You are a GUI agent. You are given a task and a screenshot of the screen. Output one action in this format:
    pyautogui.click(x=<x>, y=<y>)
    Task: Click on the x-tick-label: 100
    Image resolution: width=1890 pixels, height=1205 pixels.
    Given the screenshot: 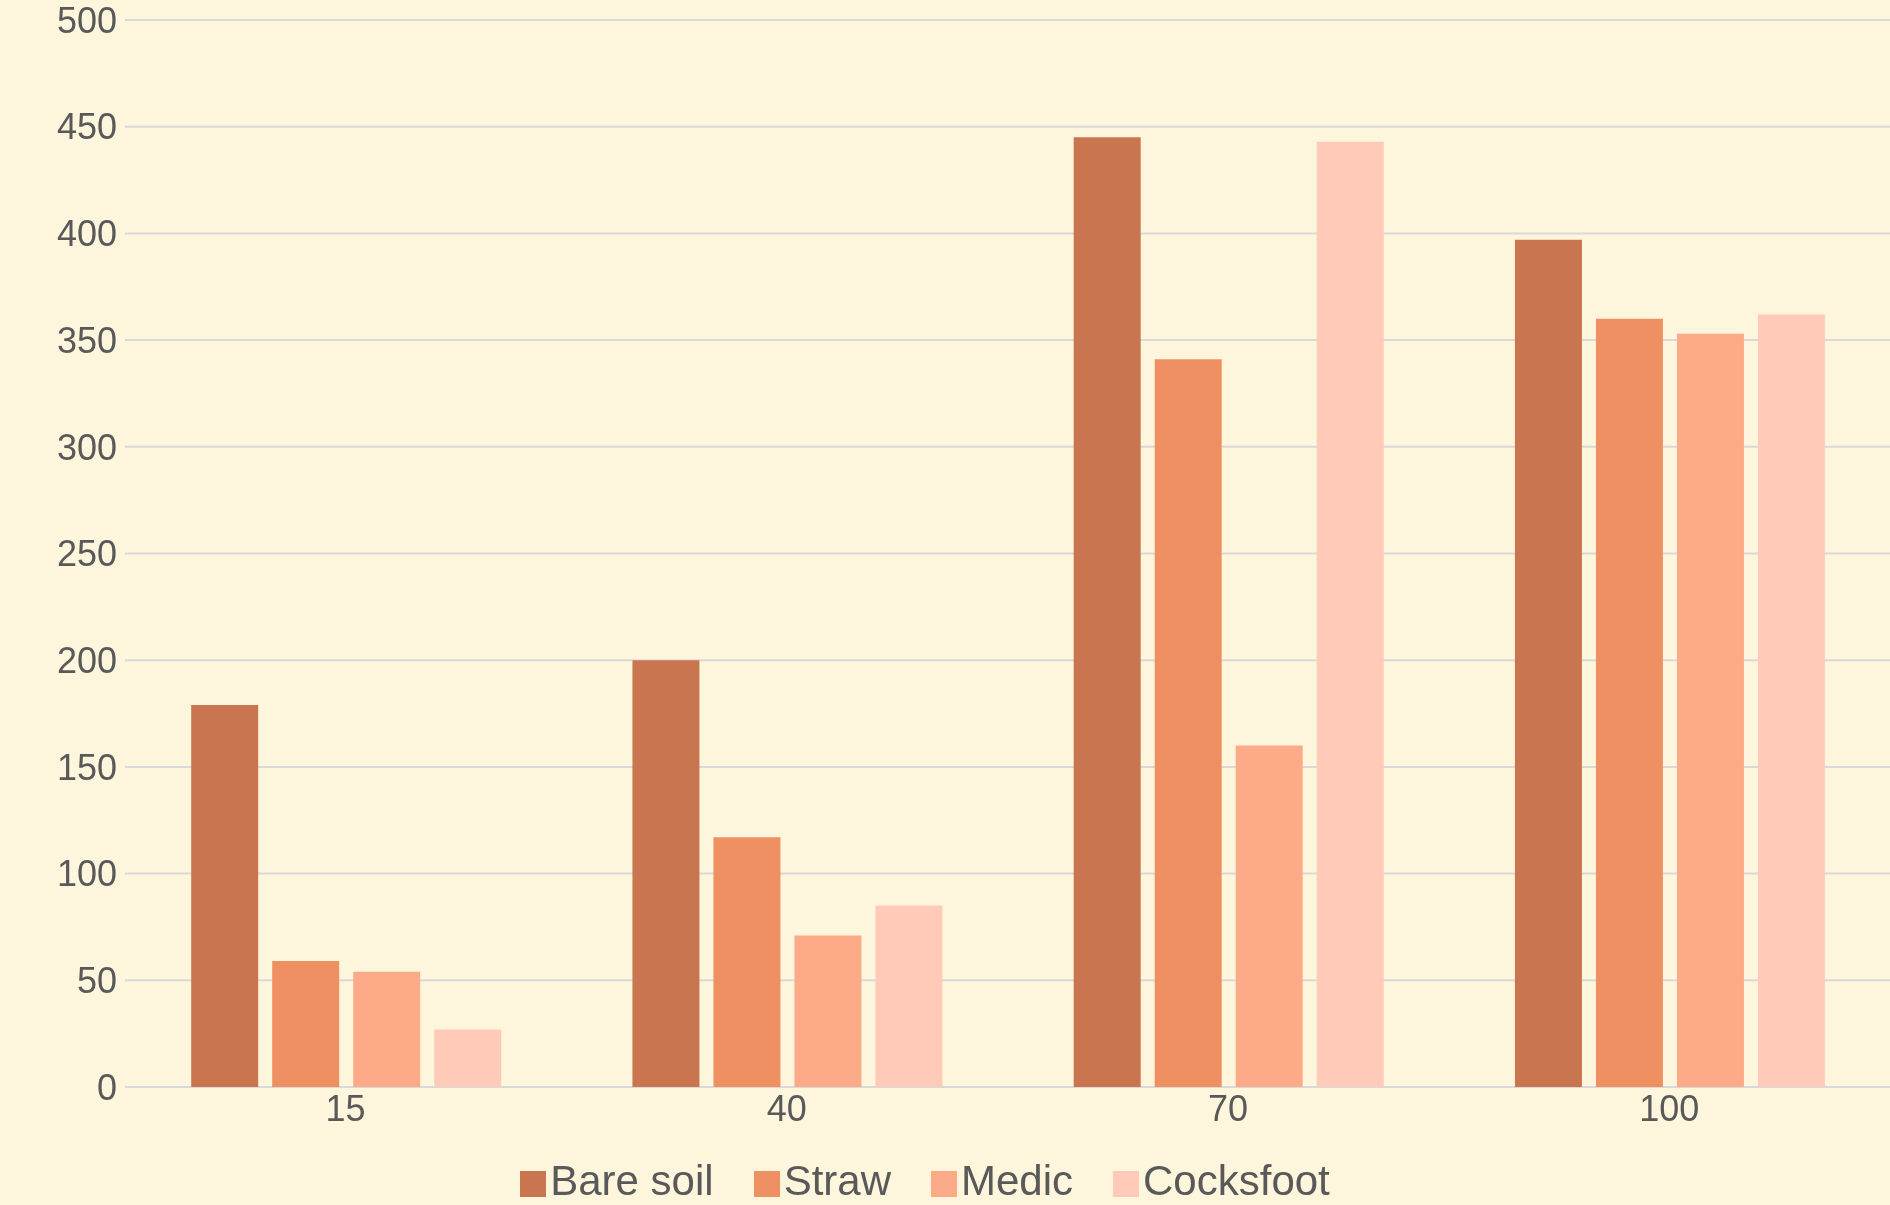 What is the action you would take?
    pyautogui.click(x=1669, y=1108)
    